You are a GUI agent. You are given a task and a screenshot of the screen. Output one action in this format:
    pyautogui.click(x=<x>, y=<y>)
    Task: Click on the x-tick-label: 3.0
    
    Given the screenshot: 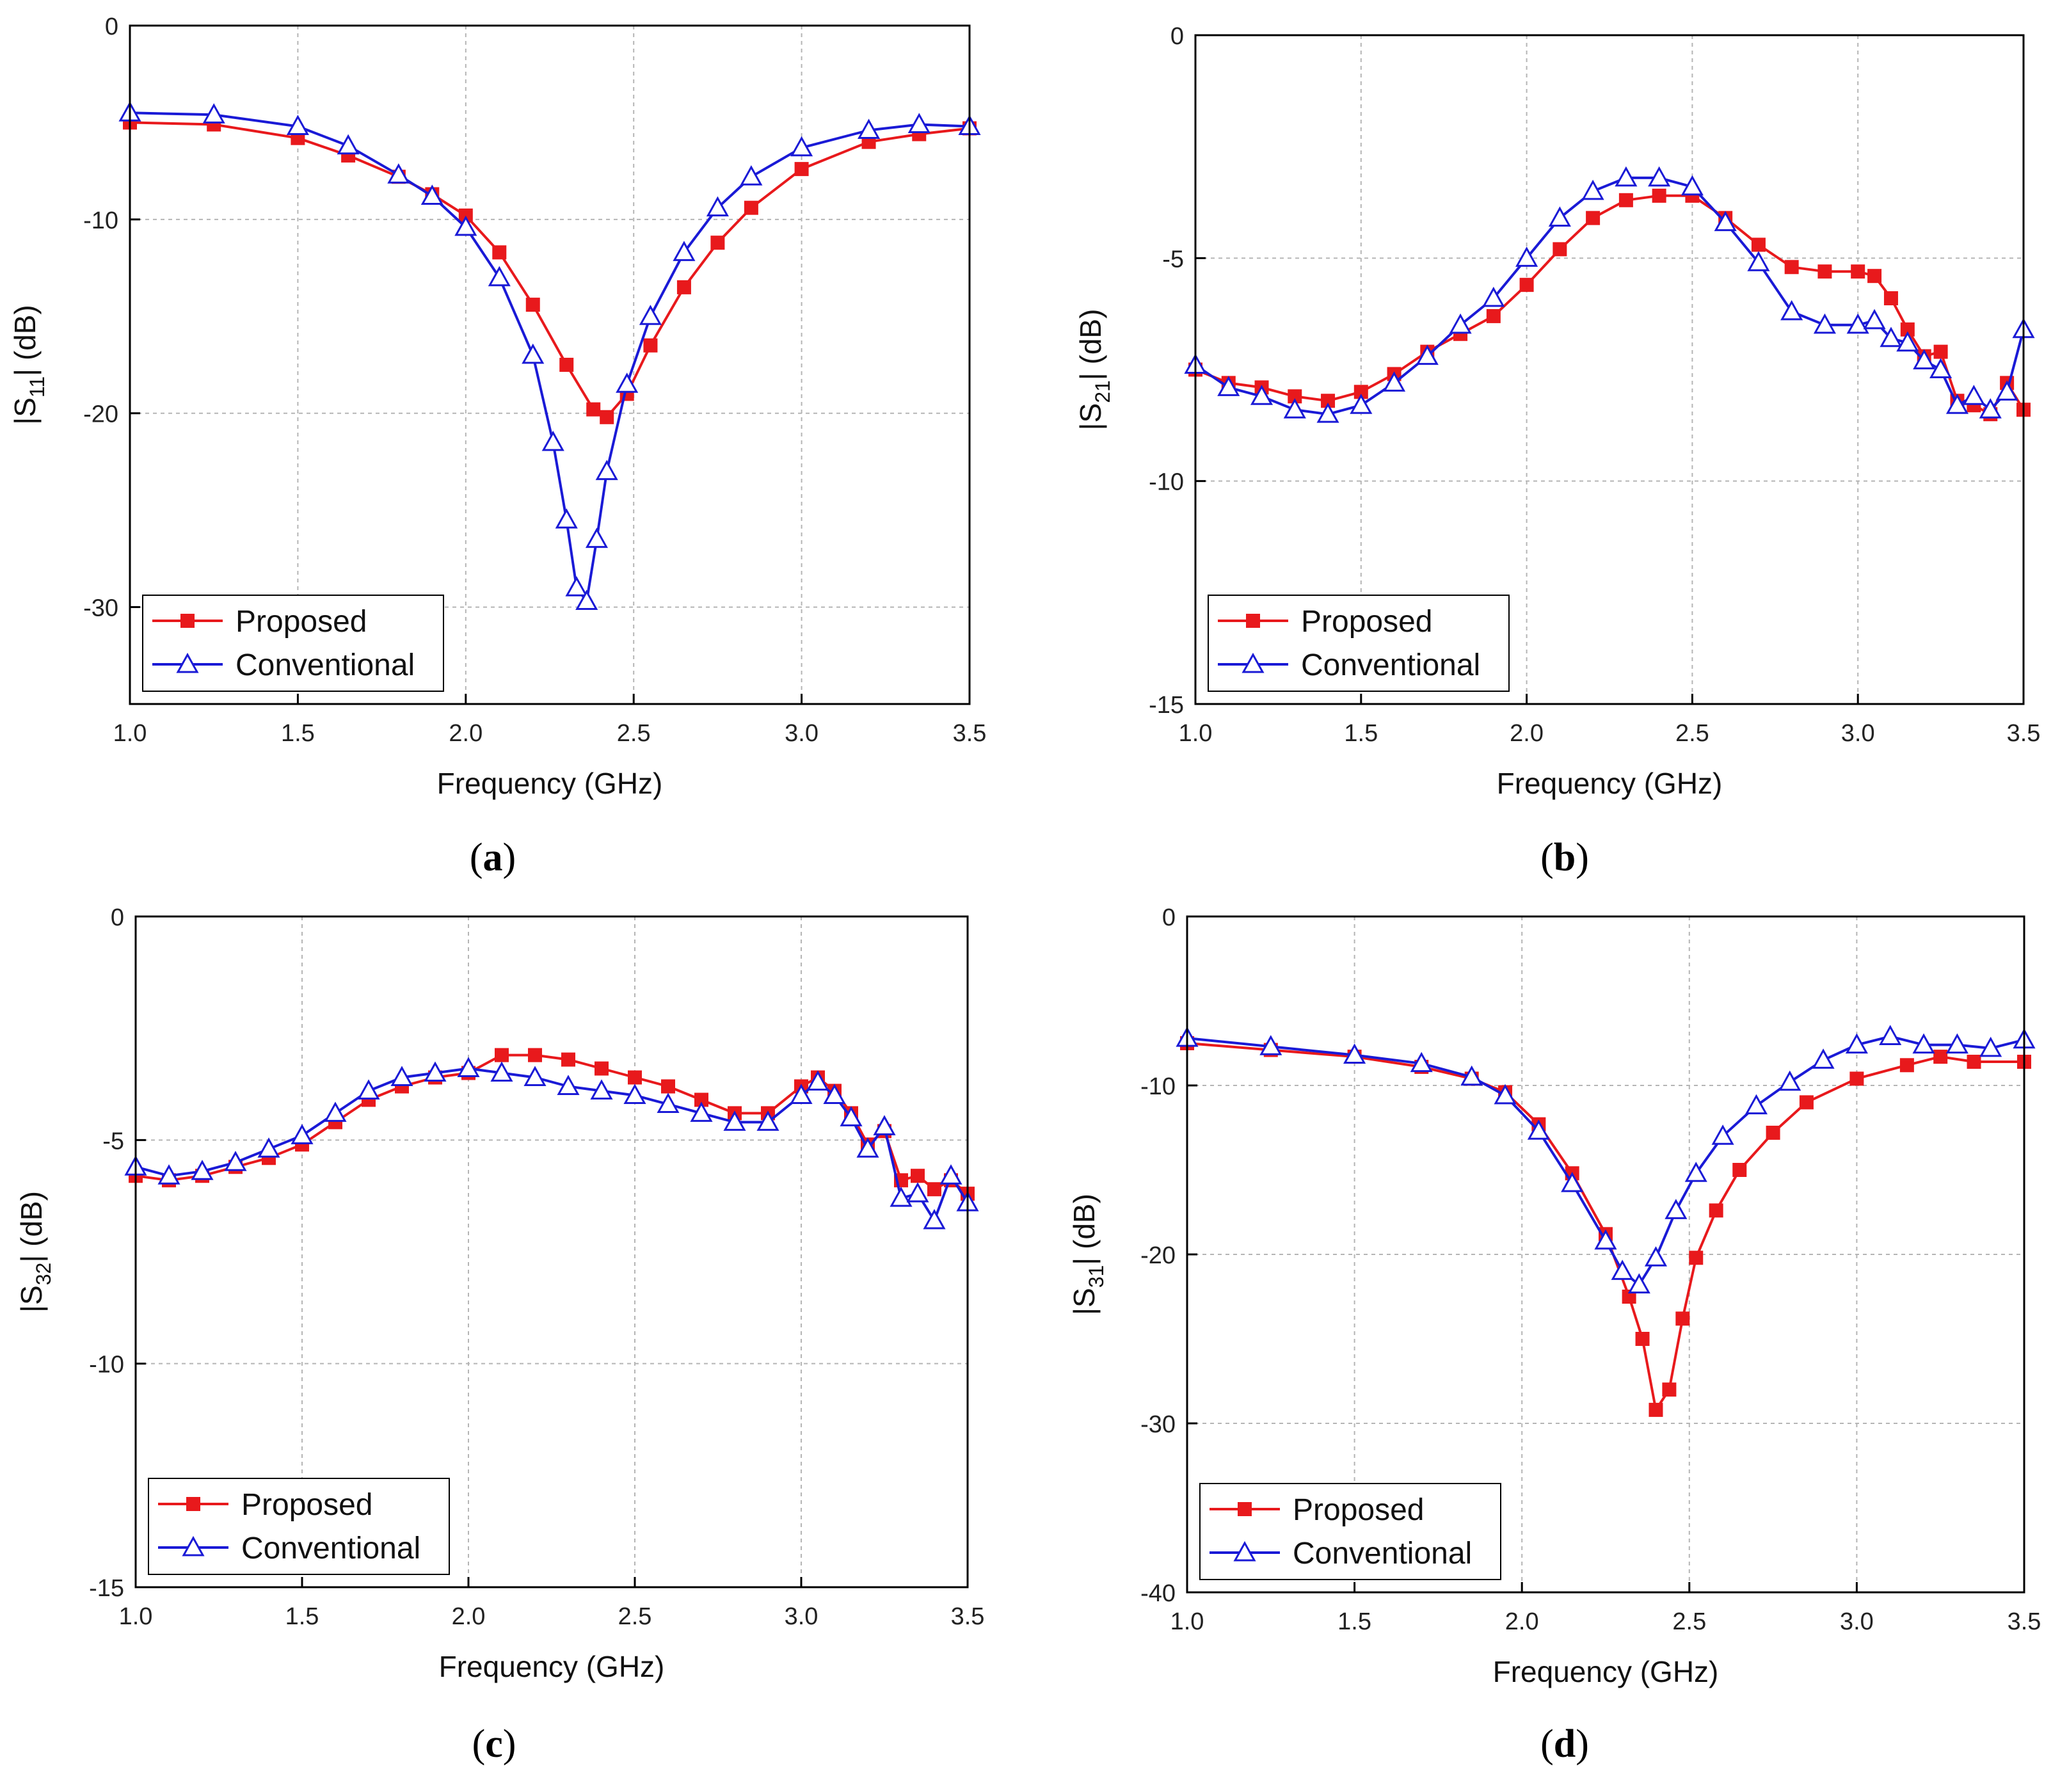 What is the action you would take?
    pyautogui.click(x=801, y=733)
    